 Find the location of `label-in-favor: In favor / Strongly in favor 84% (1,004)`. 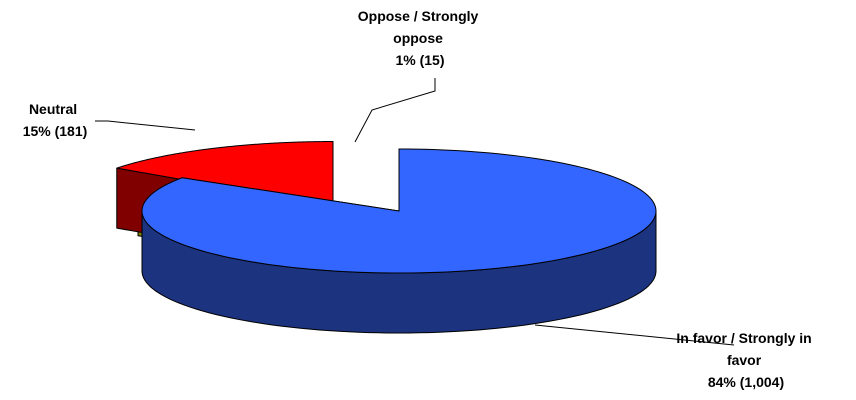

label-in-favor: In favor / Strongly in favor 84% (1,004) is located at coordinates (745, 360).